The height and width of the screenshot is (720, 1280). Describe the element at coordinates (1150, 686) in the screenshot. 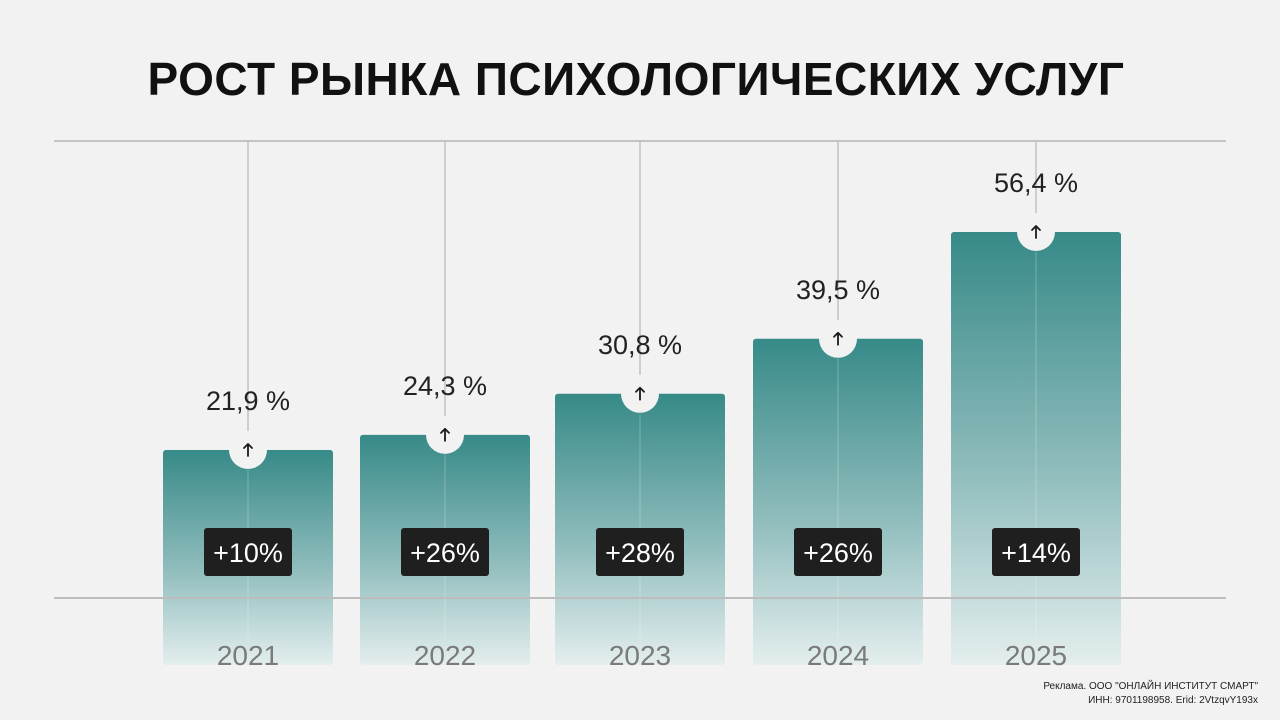

I see `ad-disclaimer-line1: Реклама. ООО "ОНЛАЙН ИНСТИТУТ СМАРТ"` at that location.